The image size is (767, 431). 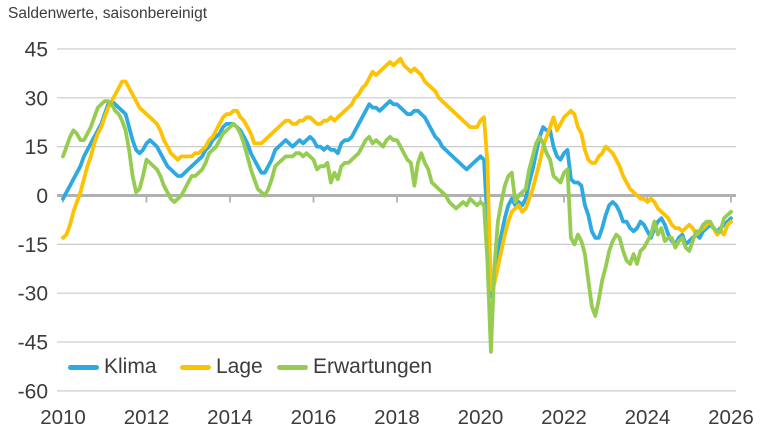 What do you see at coordinates (63, 417) in the screenshot?
I see `x-axis-label: 2010` at bounding box center [63, 417].